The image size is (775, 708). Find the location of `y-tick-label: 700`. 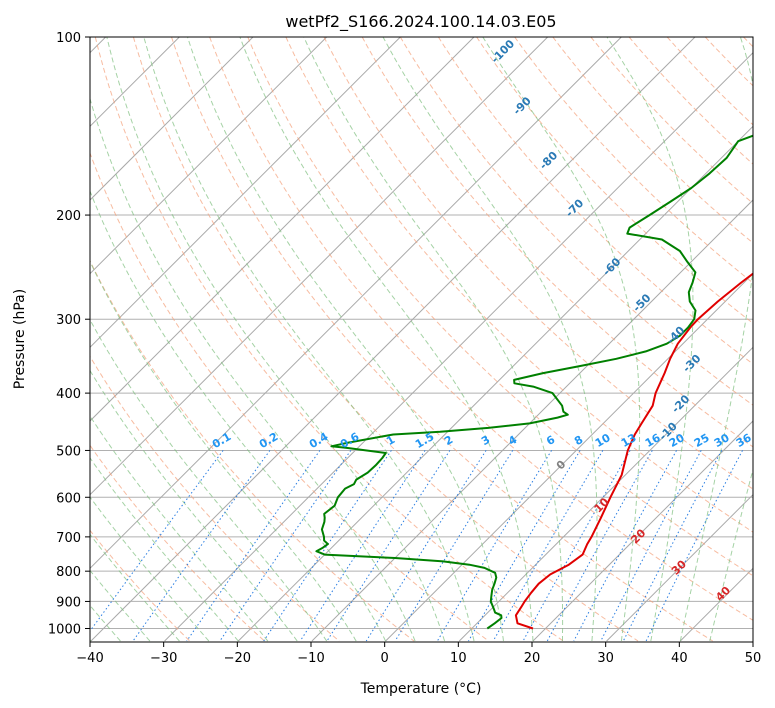

y-tick-label: 700 is located at coordinates (68, 538).